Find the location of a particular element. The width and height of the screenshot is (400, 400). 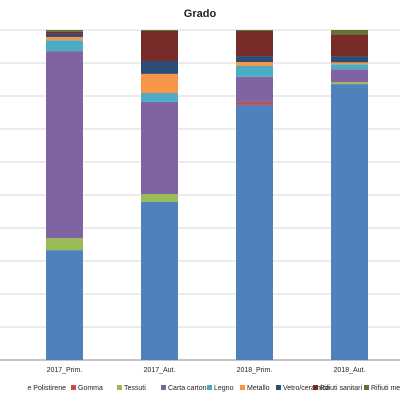

legend-label: Gomma is located at coordinates (90, 388).